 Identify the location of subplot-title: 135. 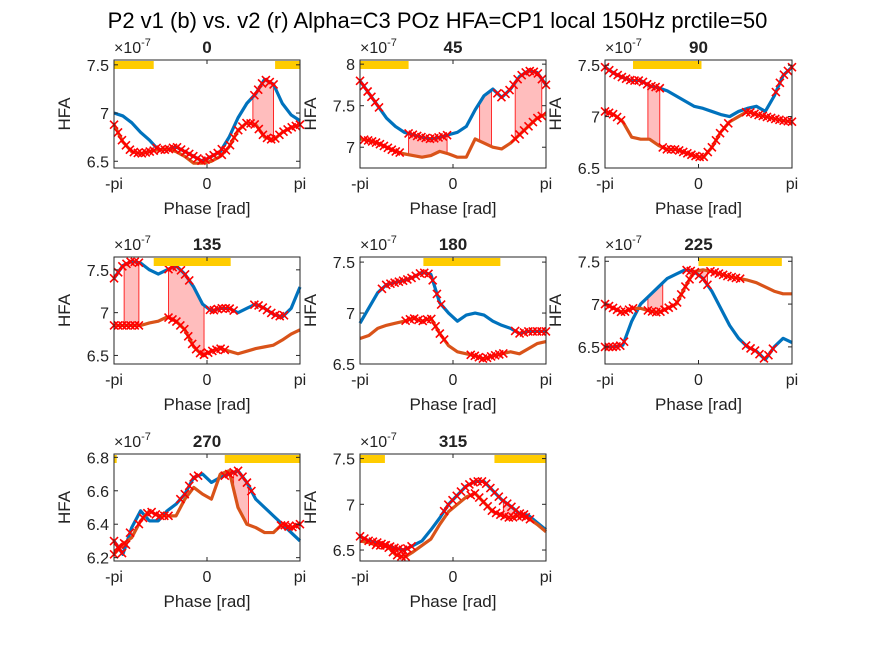
(207, 244).